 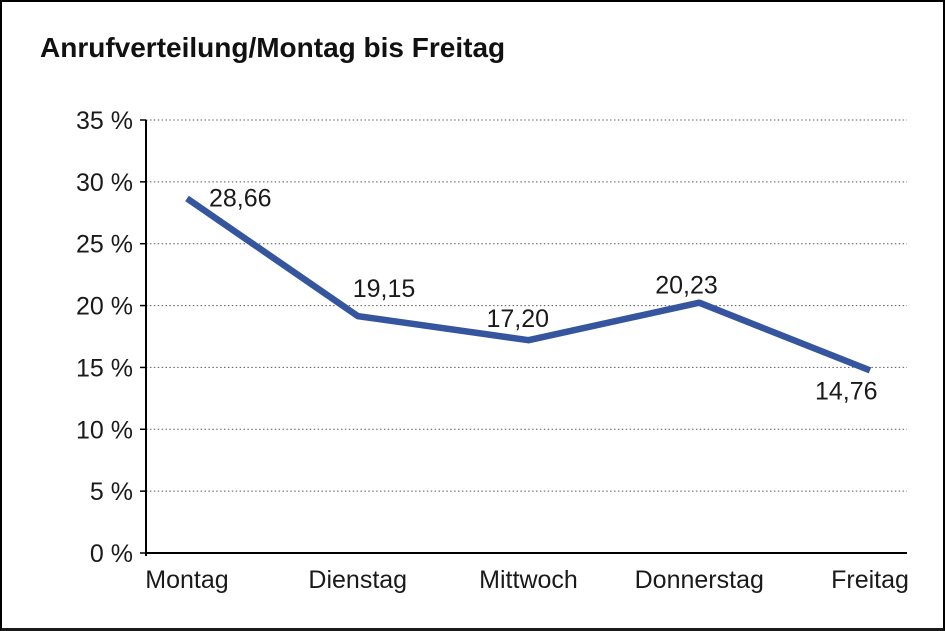 I want to click on data-label: 20,23, so click(x=686, y=286).